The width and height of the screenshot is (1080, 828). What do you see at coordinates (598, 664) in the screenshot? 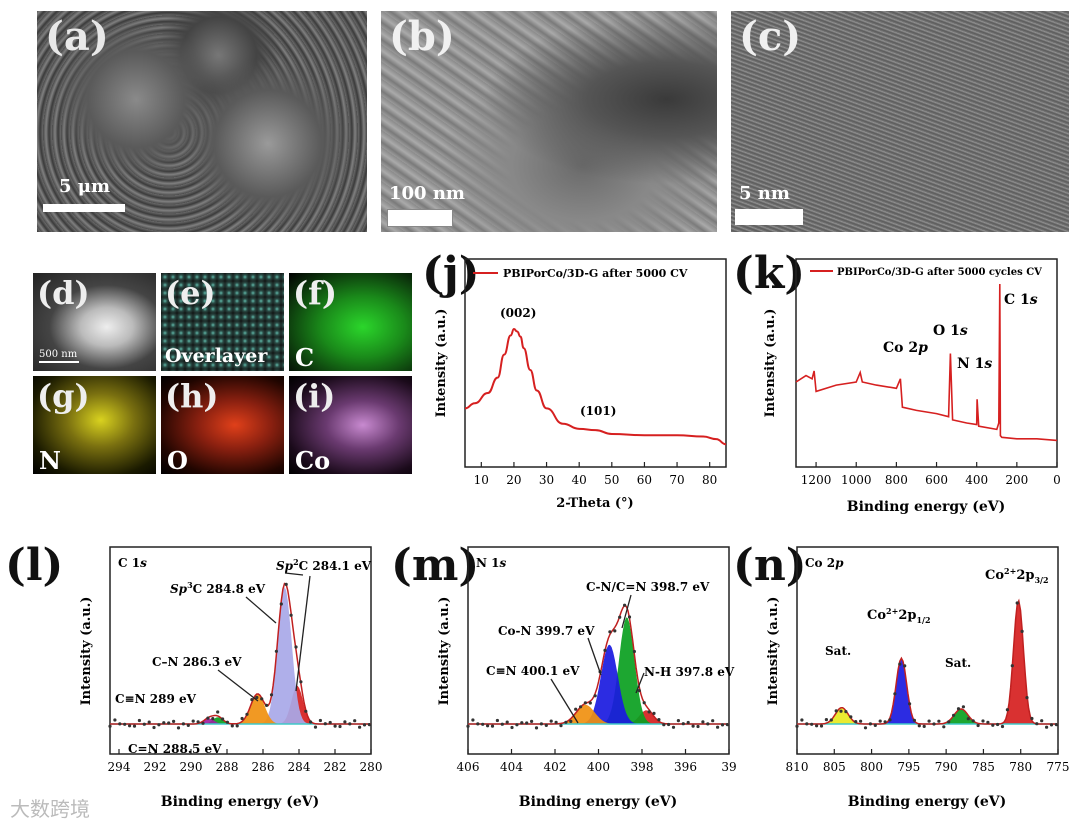
I see `chart-m-envelope` at bounding box center [598, 664].